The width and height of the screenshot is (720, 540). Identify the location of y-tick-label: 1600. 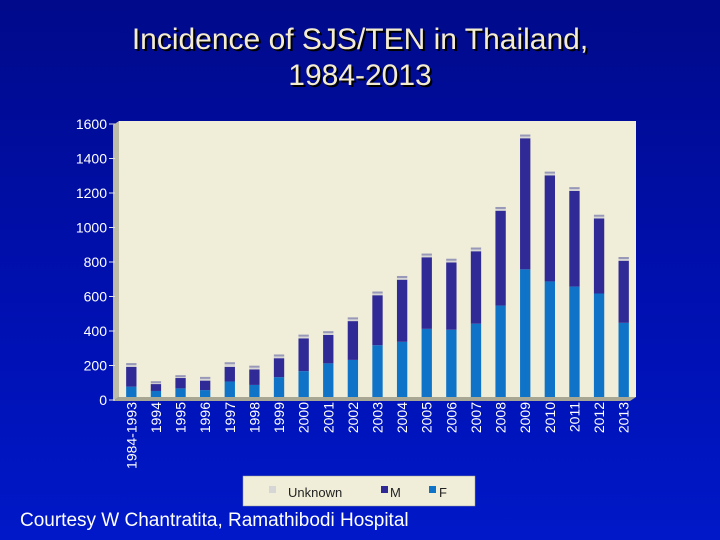
(91, 124).